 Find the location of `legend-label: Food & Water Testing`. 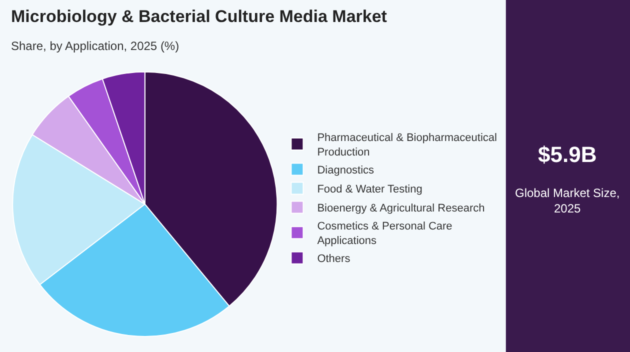

legend-label: Food & Water Testing is located at coordinates (369, 190).